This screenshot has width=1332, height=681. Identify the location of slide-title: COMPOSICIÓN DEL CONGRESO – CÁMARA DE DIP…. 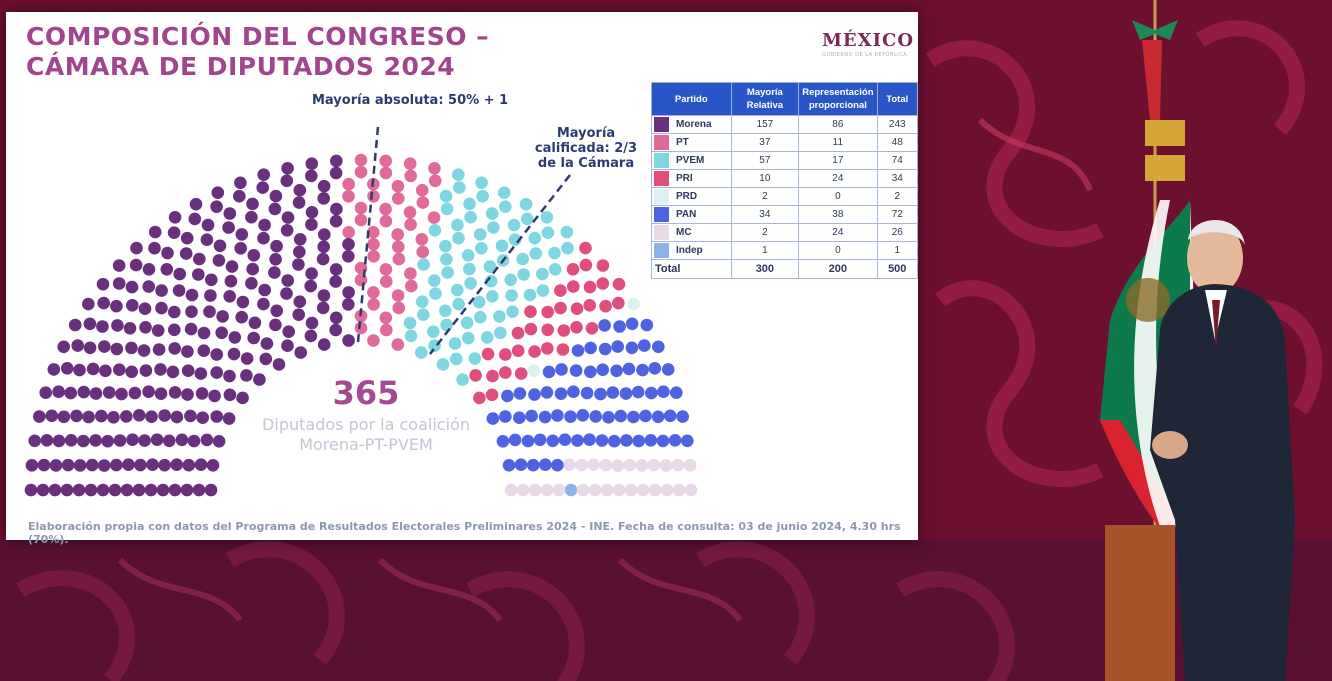
(258, 51).